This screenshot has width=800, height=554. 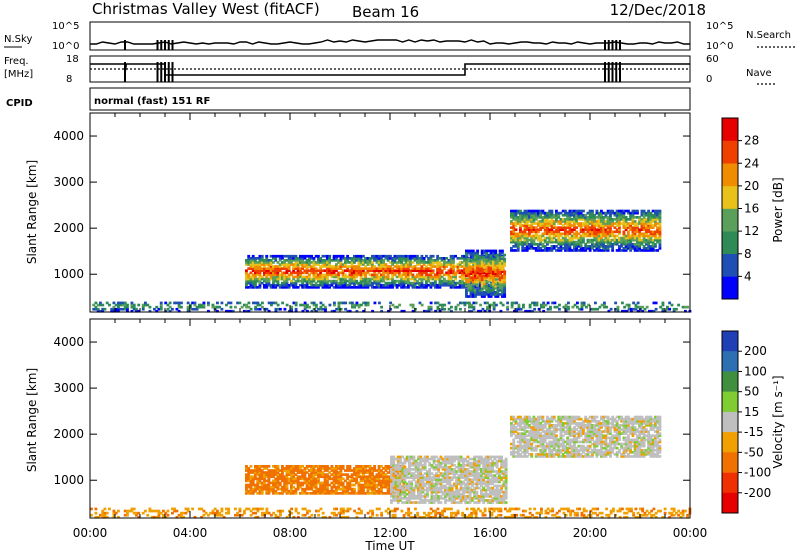 What do you see at coordinates (385, 12) in the screenshot?
I see `beam-label: Beam 16` at bounding box center [385, 12].